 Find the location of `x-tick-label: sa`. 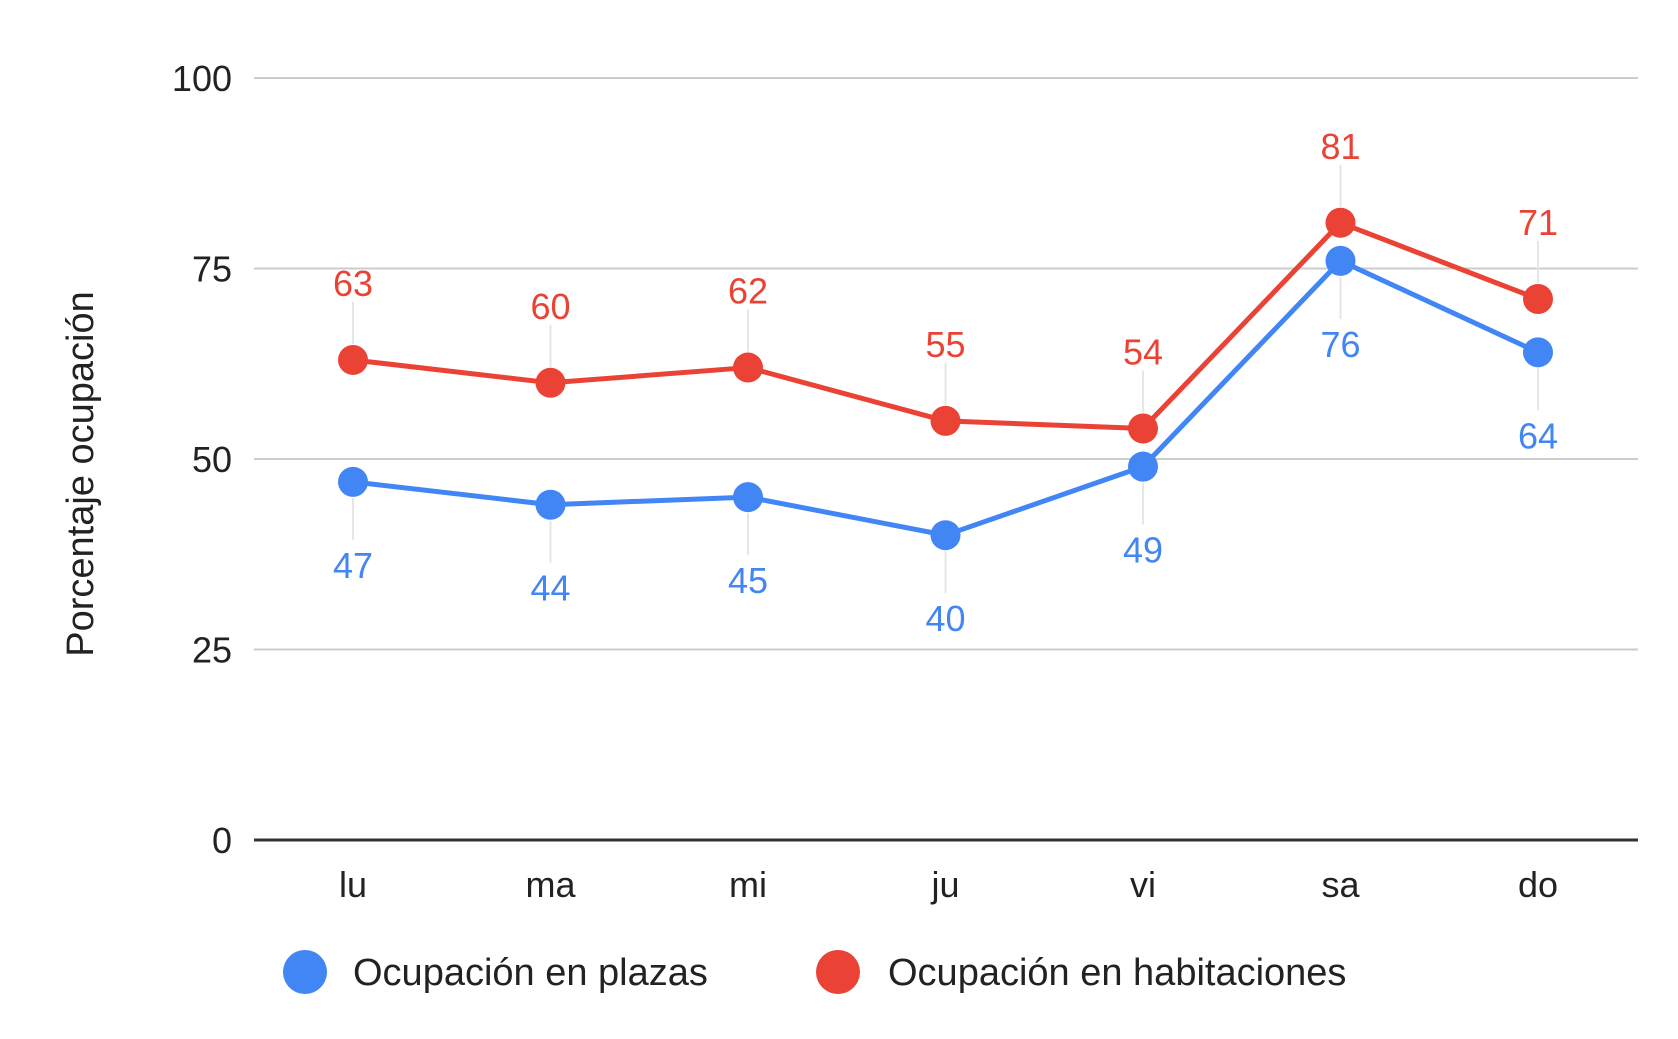

x-tick-label: sa is located at coordinates (1340, 884).